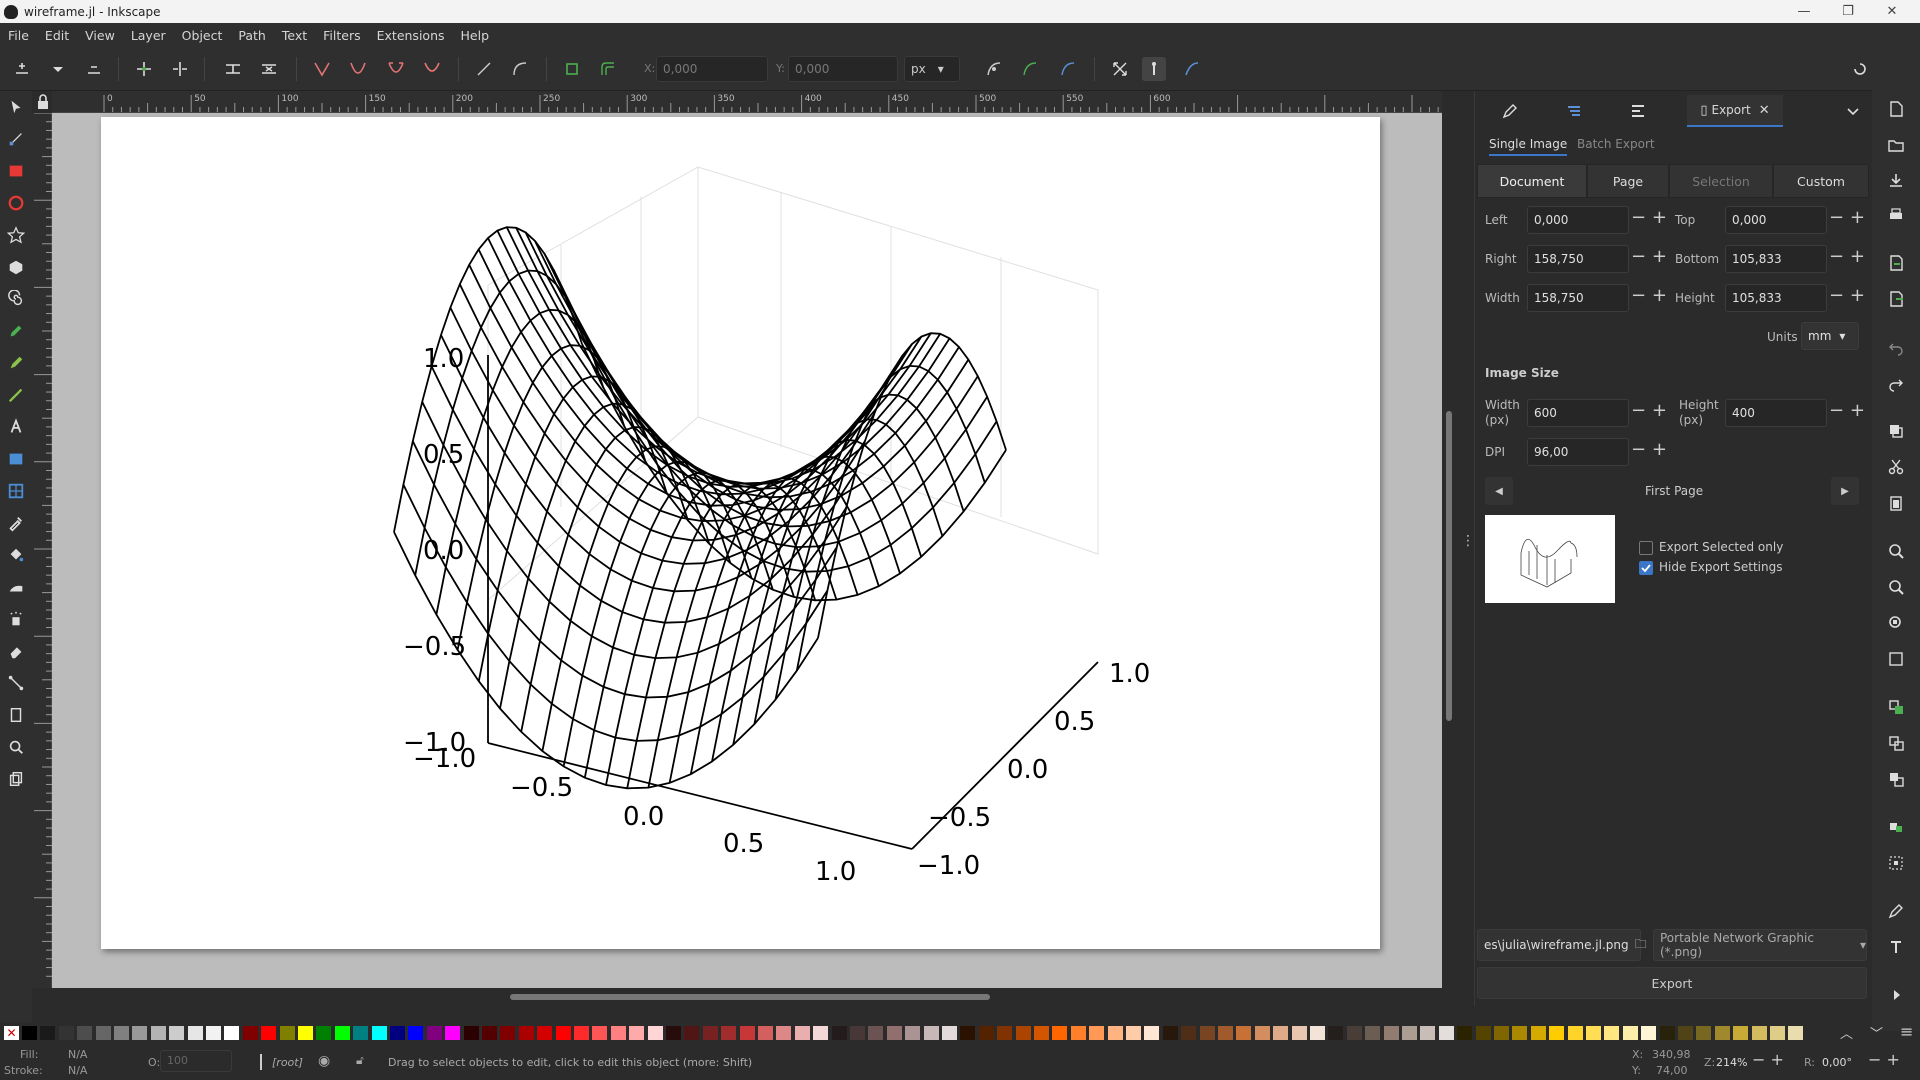 The width and height of the screenshot is (1920, 1080). Describe the element at coordinates (16, 171) in the screenshot. I see `rectangle-tool-icon` at that location.